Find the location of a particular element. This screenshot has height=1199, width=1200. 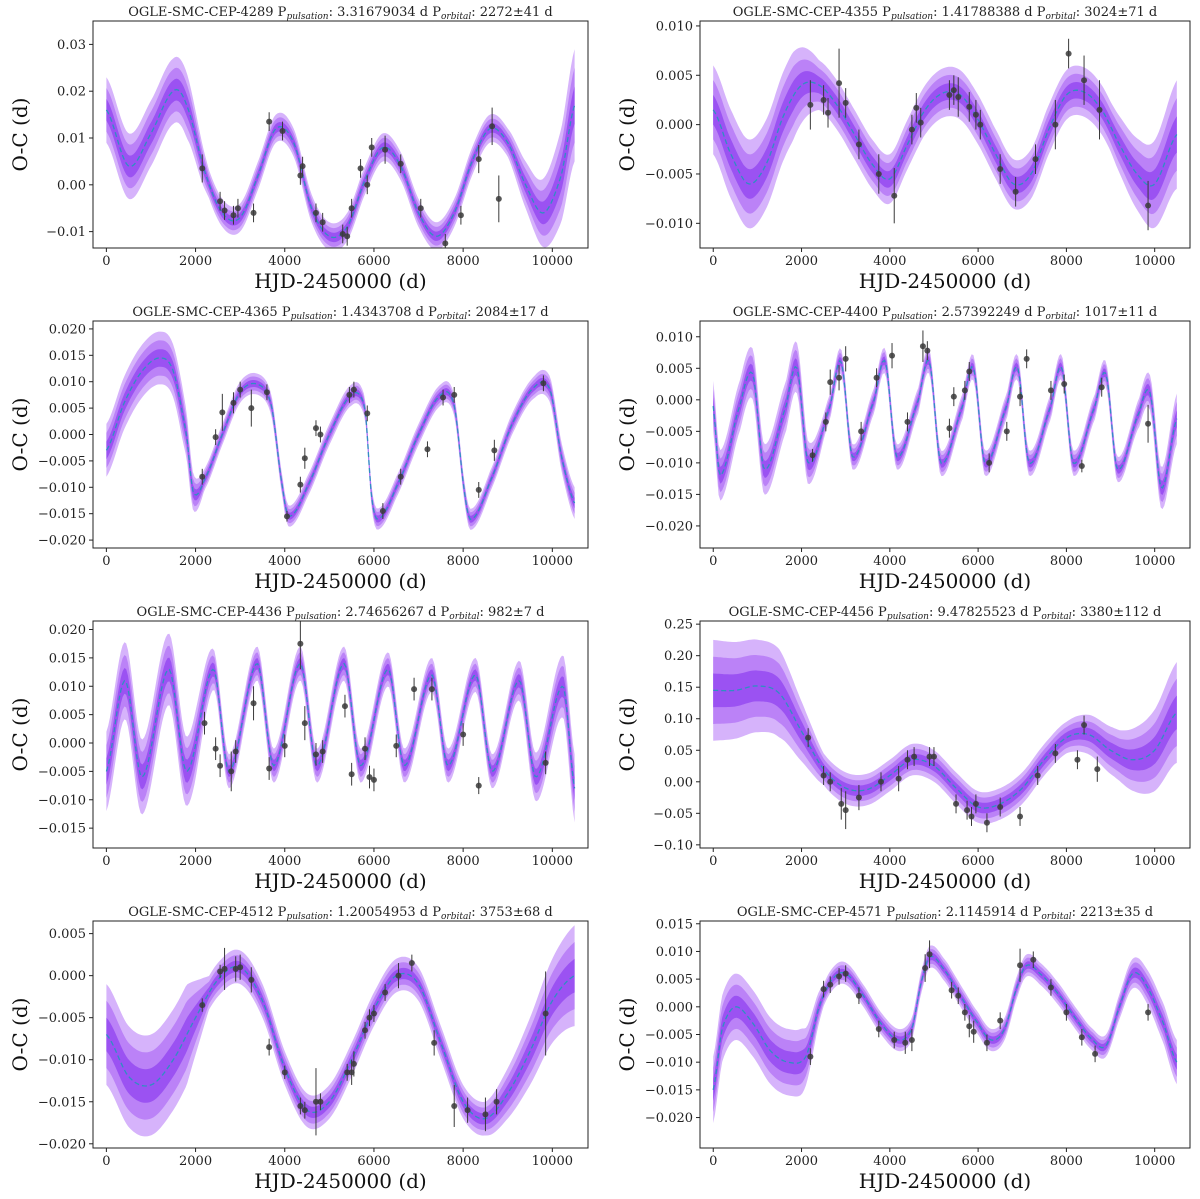

y-tick-label: 0.00 is located at coordinates (71, 185).